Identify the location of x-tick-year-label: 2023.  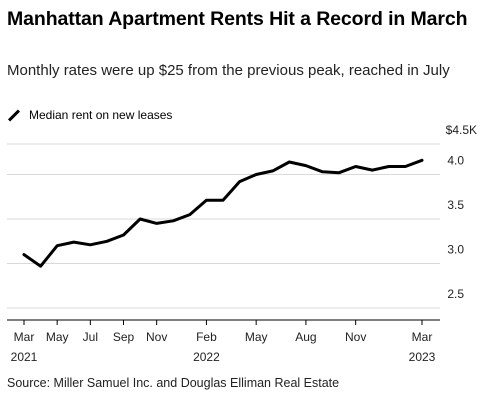
(422, 357).